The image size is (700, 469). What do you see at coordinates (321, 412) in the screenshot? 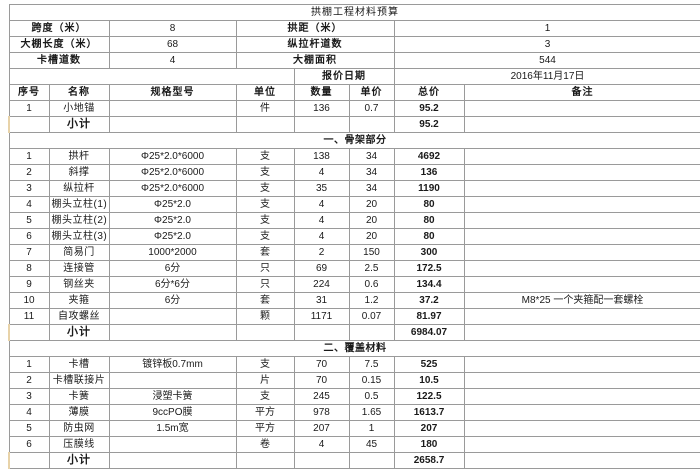
I see `cell-qty: 978` at bounding box center [321, 412].